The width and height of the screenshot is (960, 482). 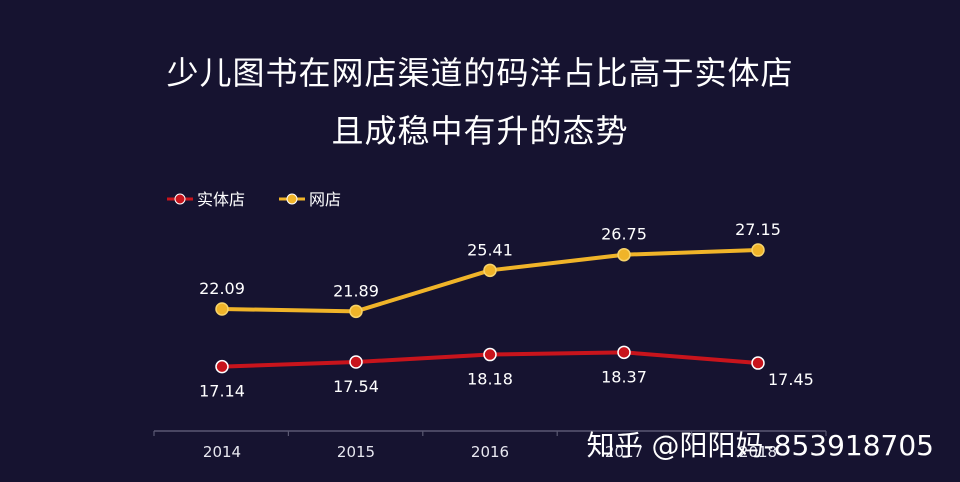 What do you see at coordinates (758, 250) in the screenshot?
I see `series-1-point-2018` at bounding box center [758, 250].